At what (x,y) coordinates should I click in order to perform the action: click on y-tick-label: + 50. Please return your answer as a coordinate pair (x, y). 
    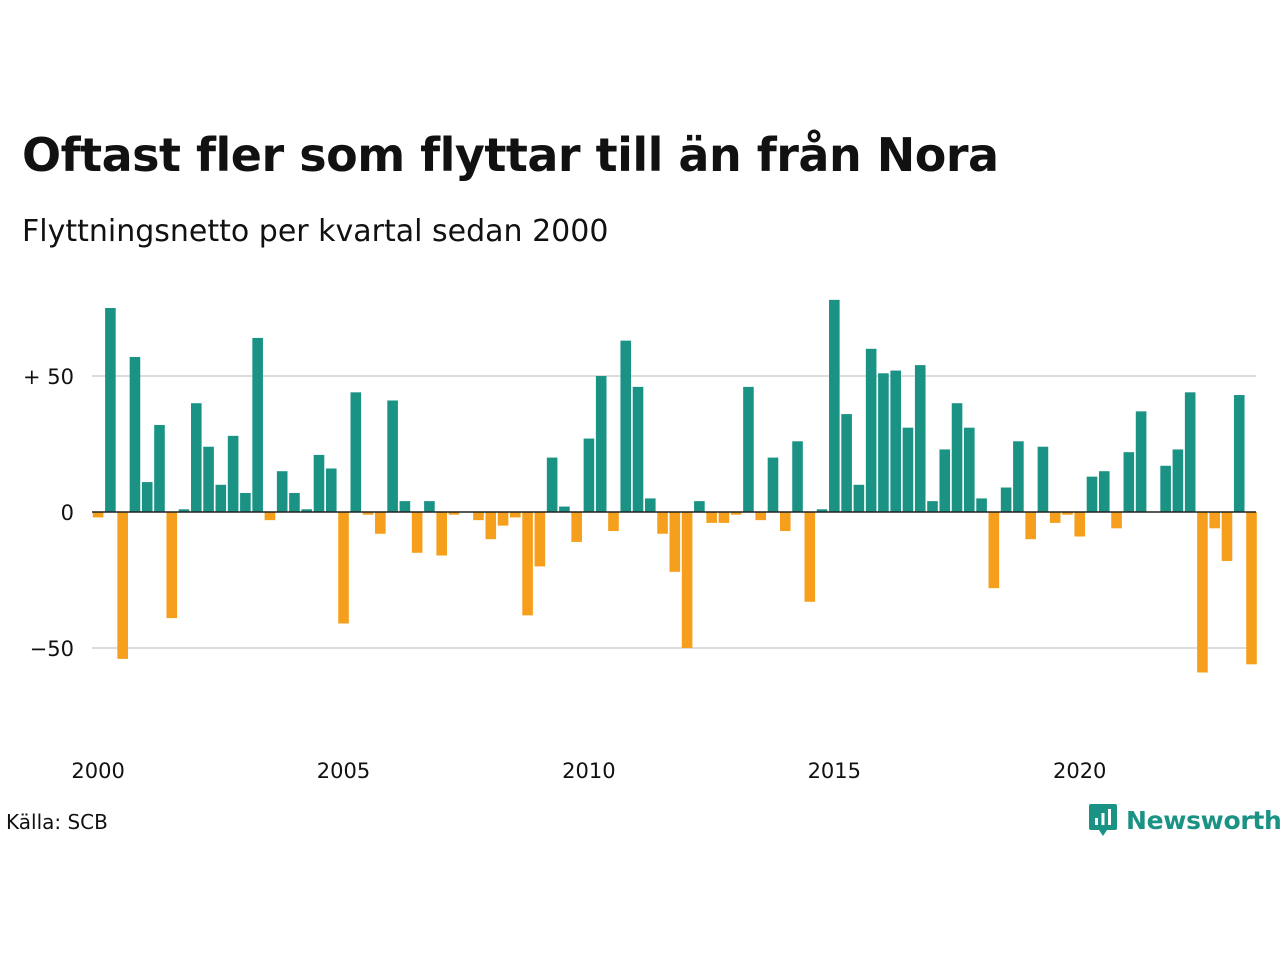
    Looking at the image, I should click on (48, 377).